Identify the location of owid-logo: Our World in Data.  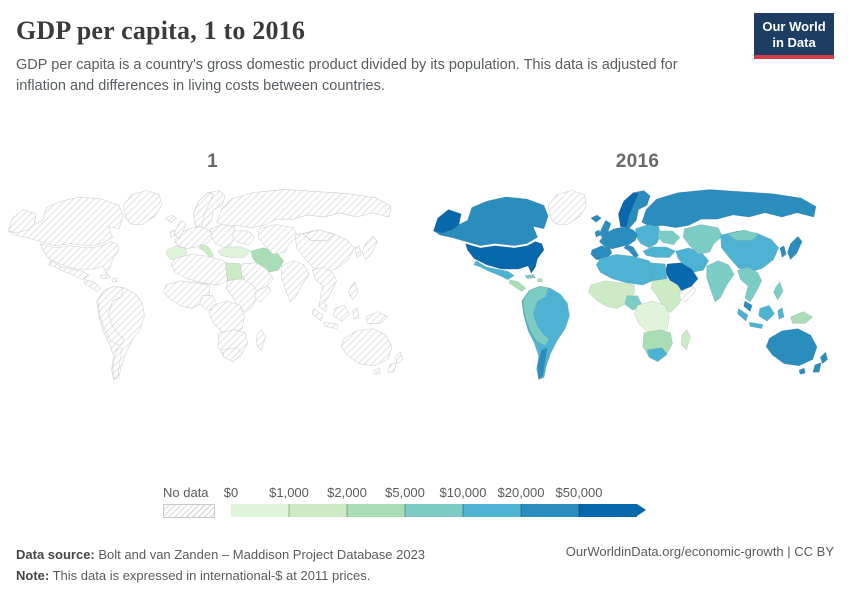
(794, 36).